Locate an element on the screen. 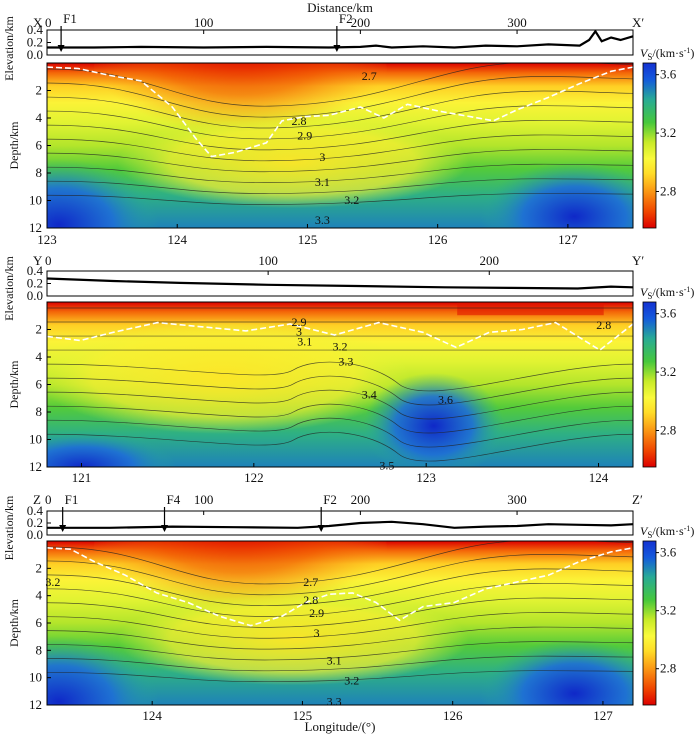 The width and height of the screenshot is (700, 740). colorbar-y: 3.6 3.2 2.8 VS/(km·s-1) is located at coordinates (667, 376).